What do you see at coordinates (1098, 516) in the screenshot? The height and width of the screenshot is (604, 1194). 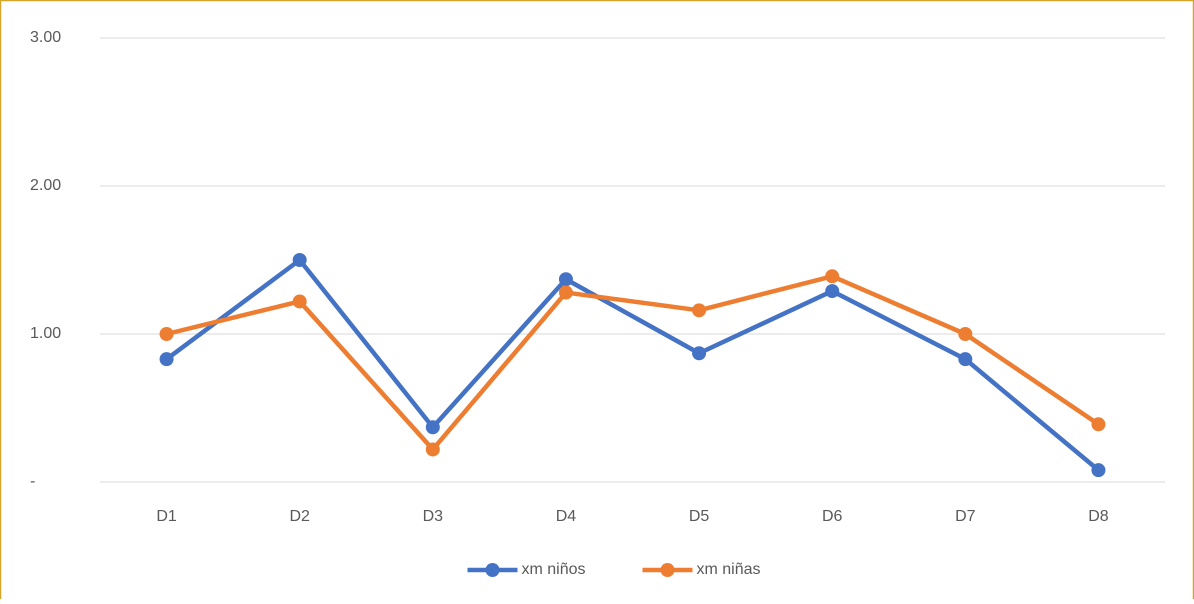 I see `x-tick-label: D8` at bounding box center [1098, 516].